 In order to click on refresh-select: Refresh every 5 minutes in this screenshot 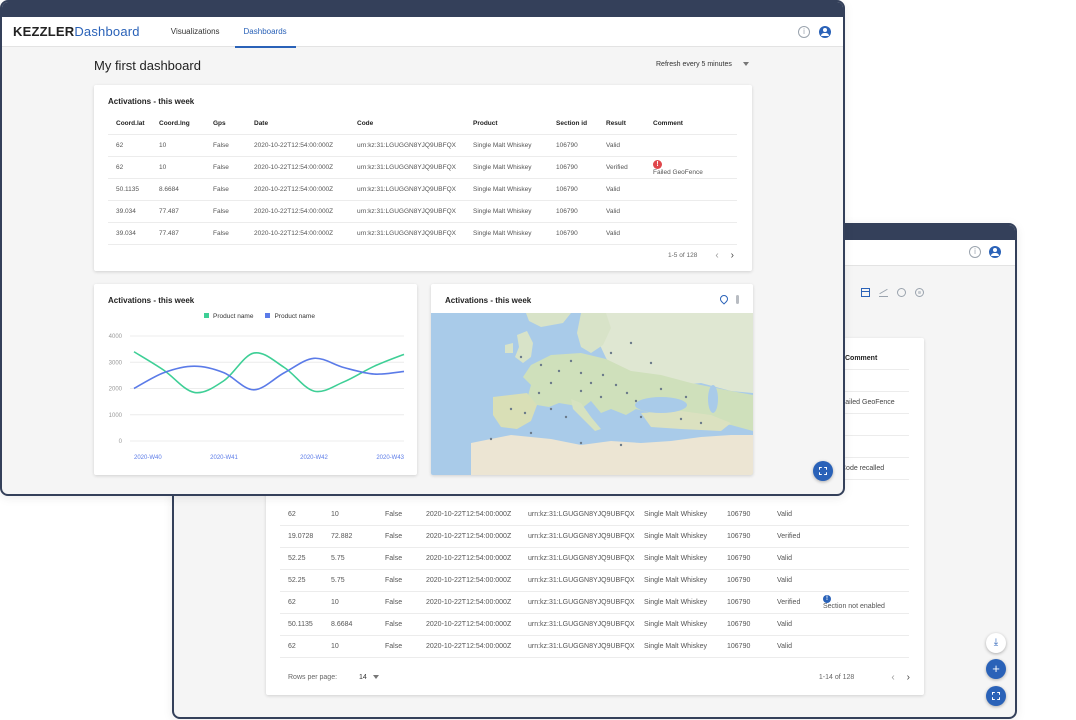, I will do `click(702, 64)`.